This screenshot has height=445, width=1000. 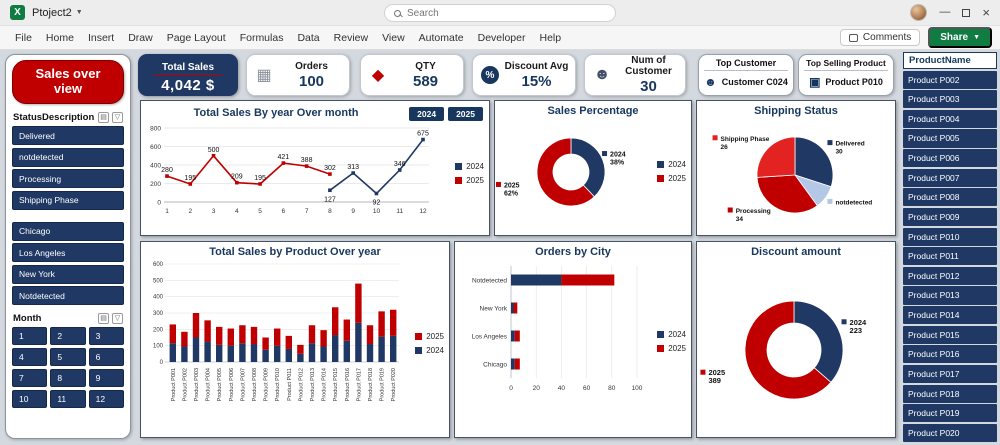 I want to click on product-item-product-p013: Product P013, so click(x=950, y=295).